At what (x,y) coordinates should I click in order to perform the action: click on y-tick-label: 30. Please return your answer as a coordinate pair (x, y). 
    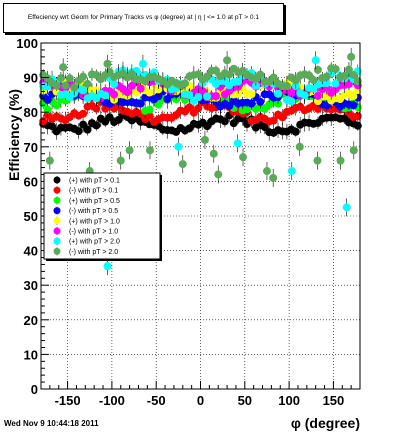
    Looking at the image, I should click on (31, 285).